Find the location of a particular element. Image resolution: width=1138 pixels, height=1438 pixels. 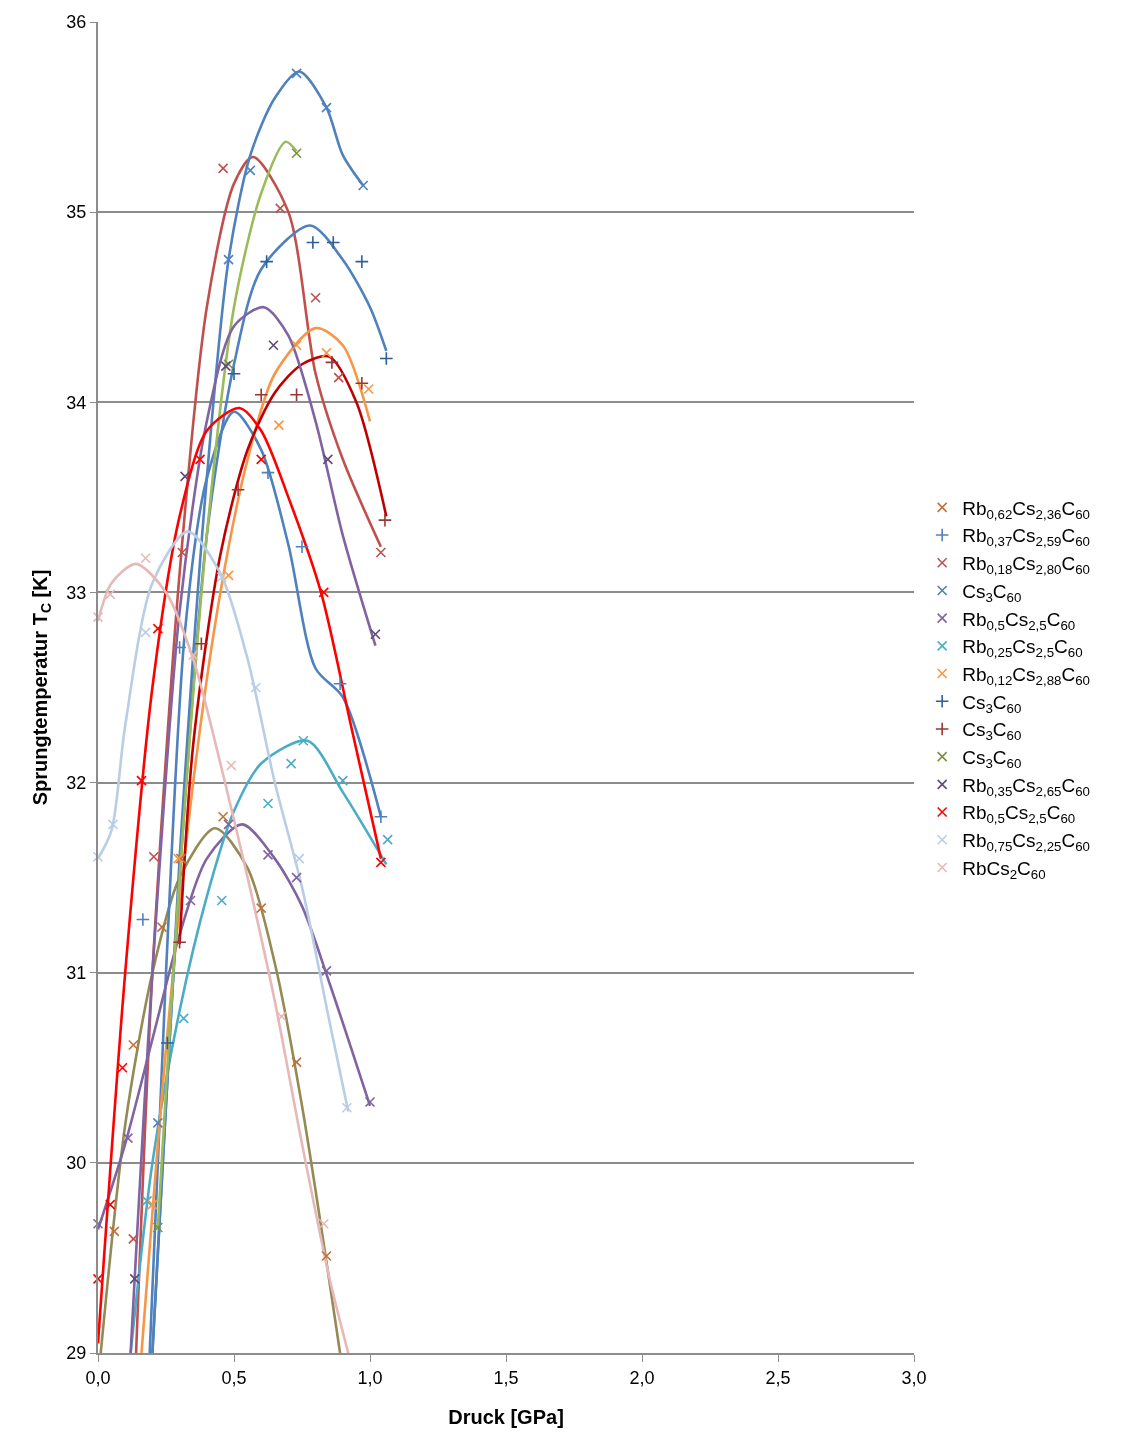

x-tick-label: 1,5 is located at coordinates (506, 1377).